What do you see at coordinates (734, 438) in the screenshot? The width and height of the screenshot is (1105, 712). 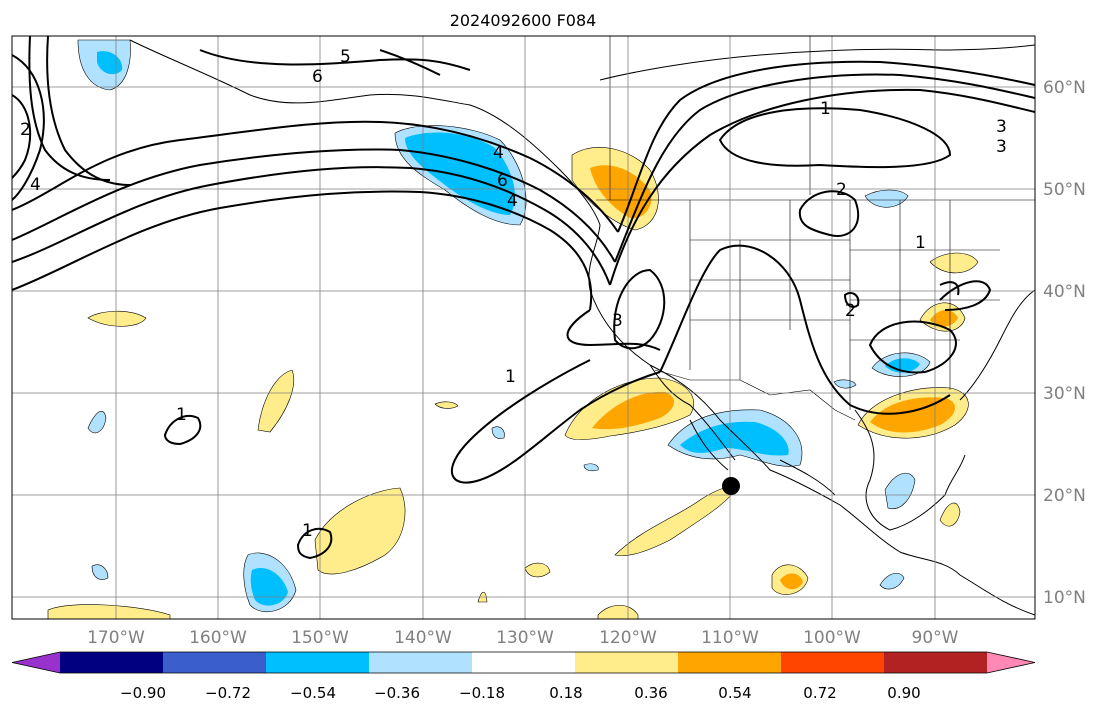 I see `negative-anomaly-mexico-core` at bounding box center [734, 438].